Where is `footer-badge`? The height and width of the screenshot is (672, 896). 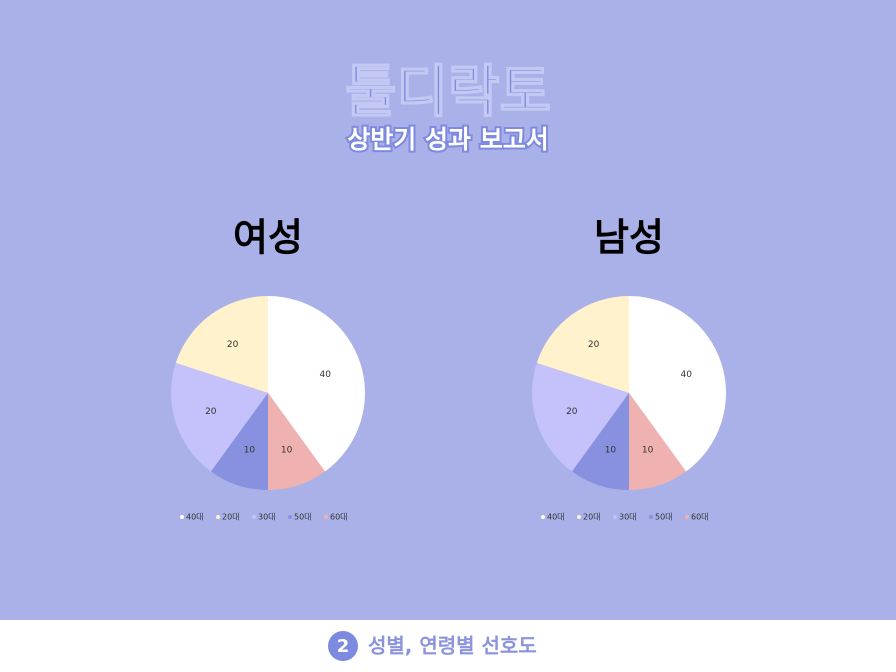 footer-badge is located at coordinates (343, 646).